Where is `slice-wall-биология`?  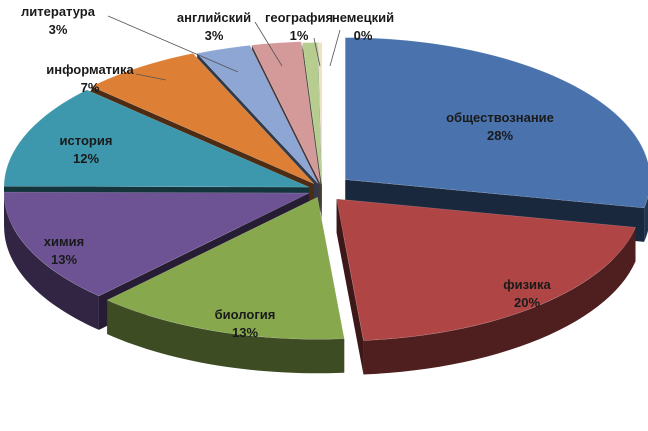 slice-wall-биология is located at coordinates (226, 337).